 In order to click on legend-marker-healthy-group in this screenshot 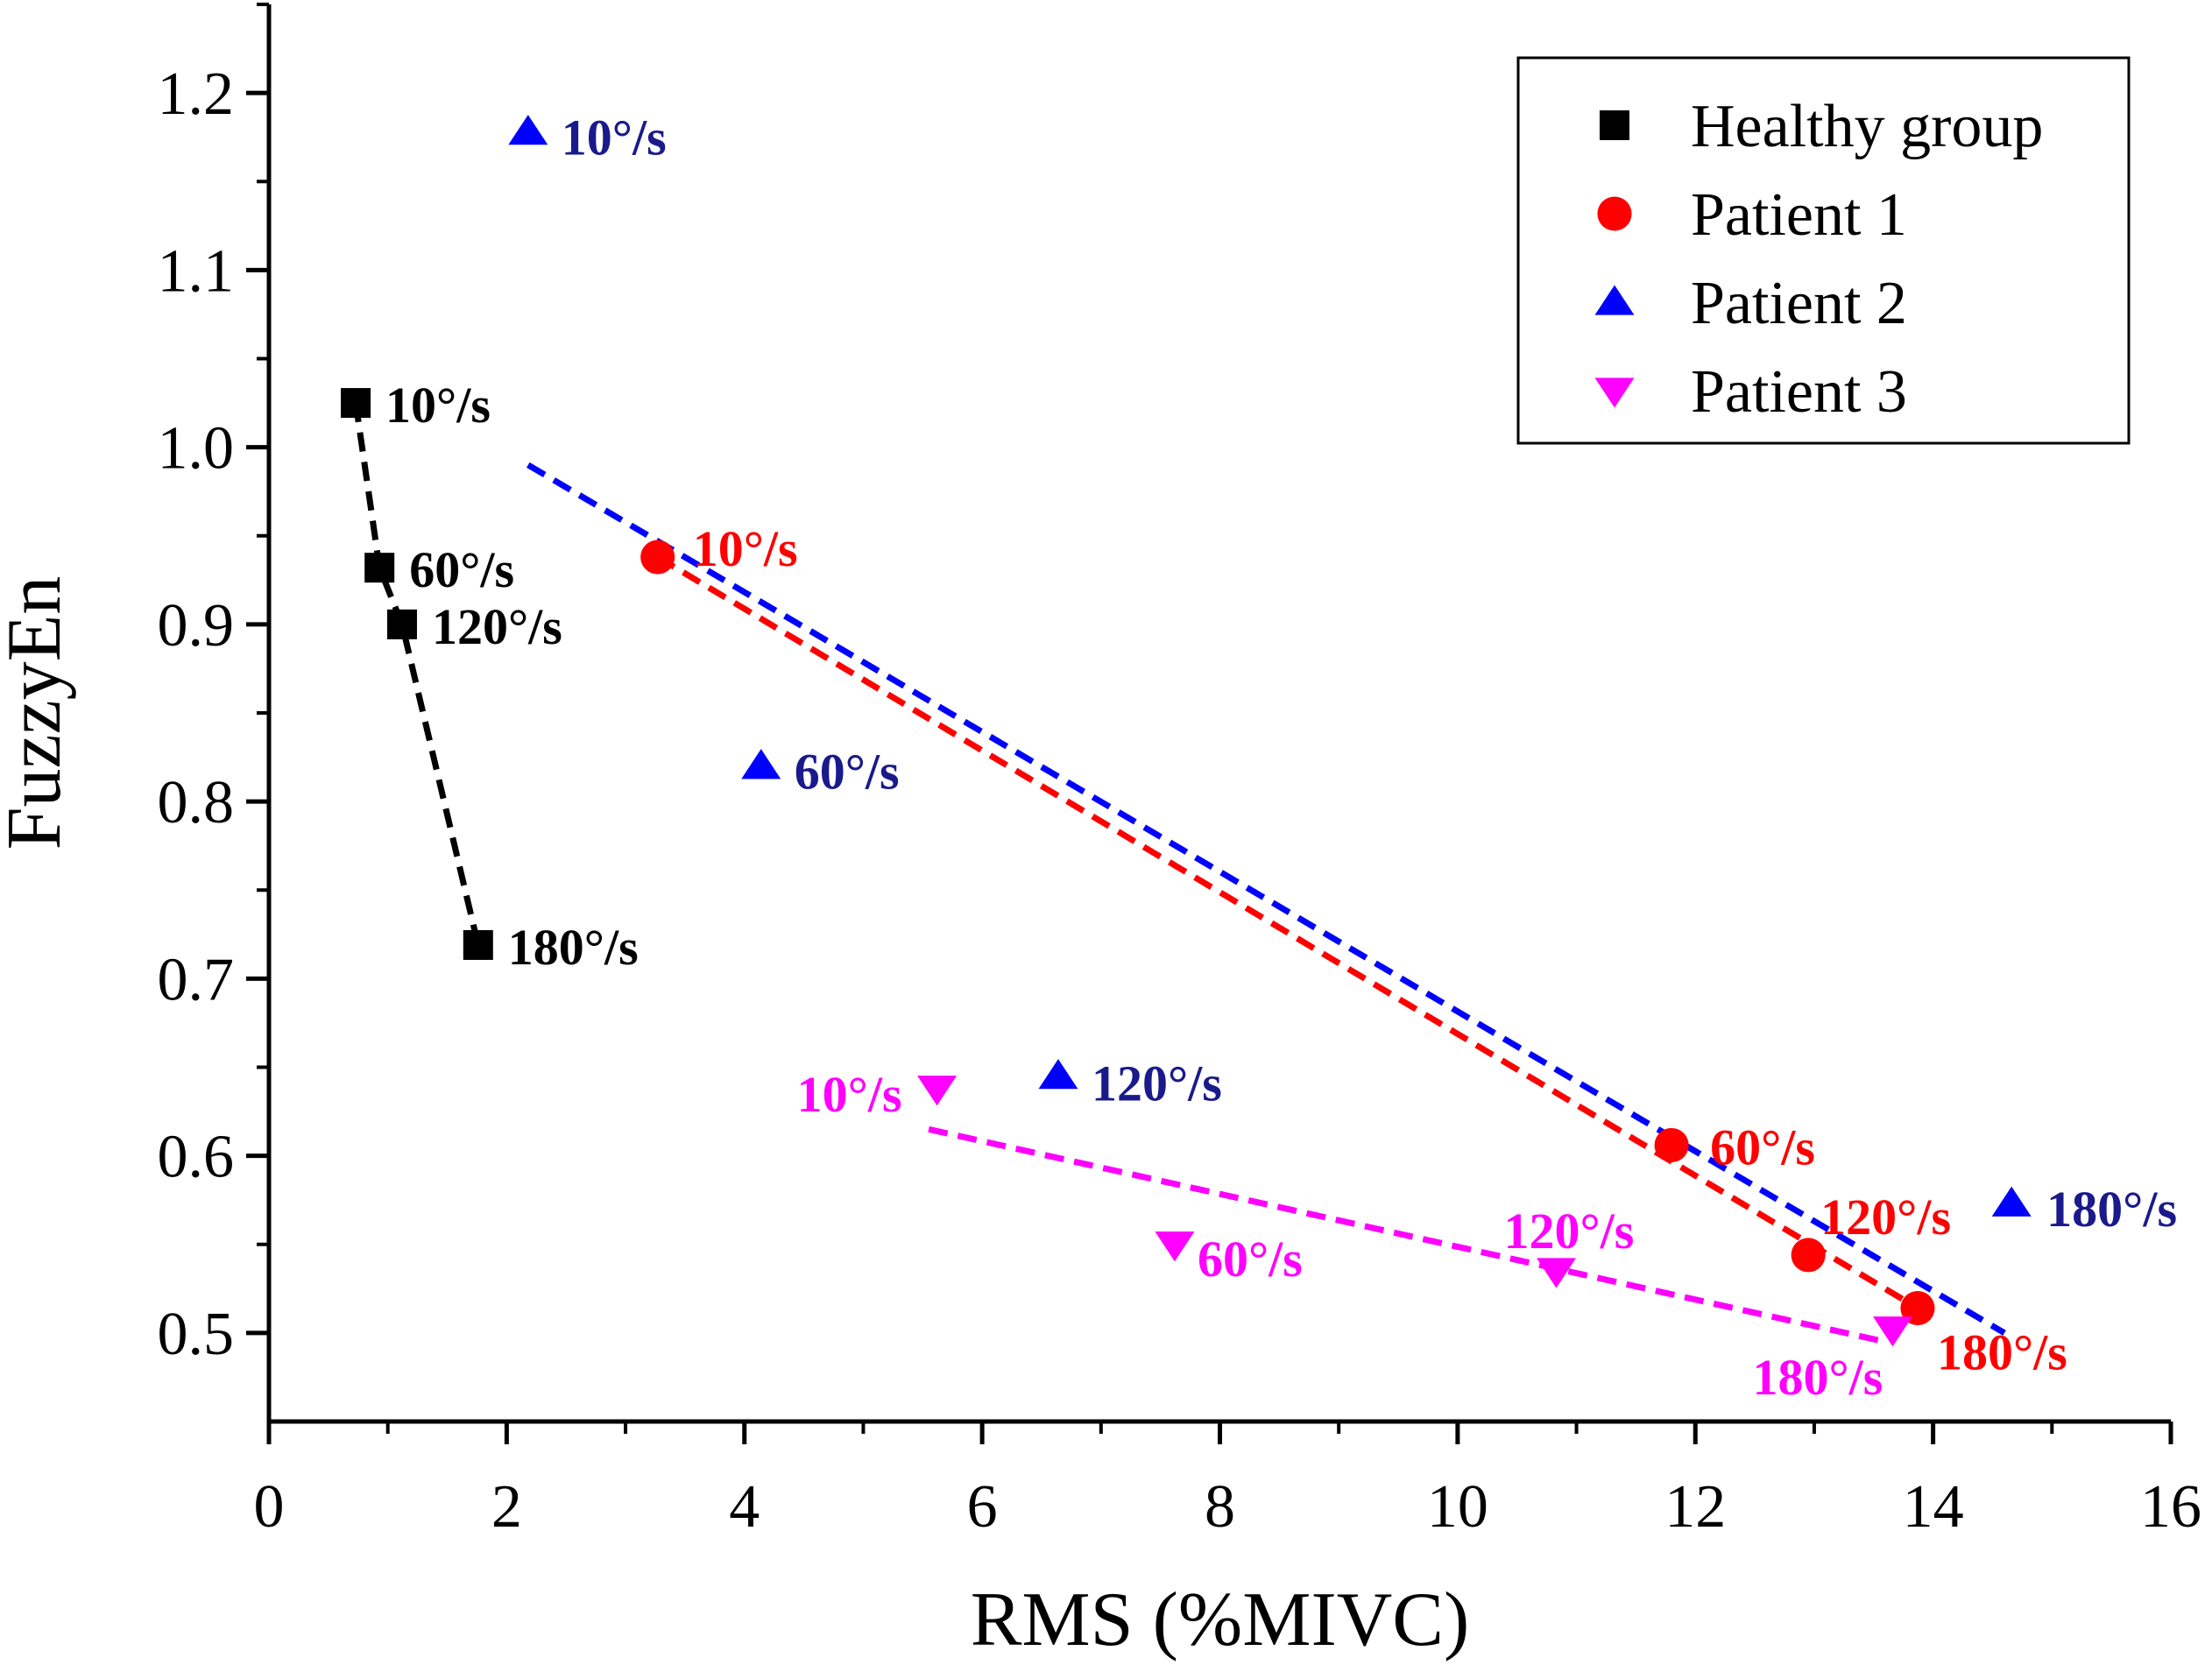, I will do `click(1614, 125)`.